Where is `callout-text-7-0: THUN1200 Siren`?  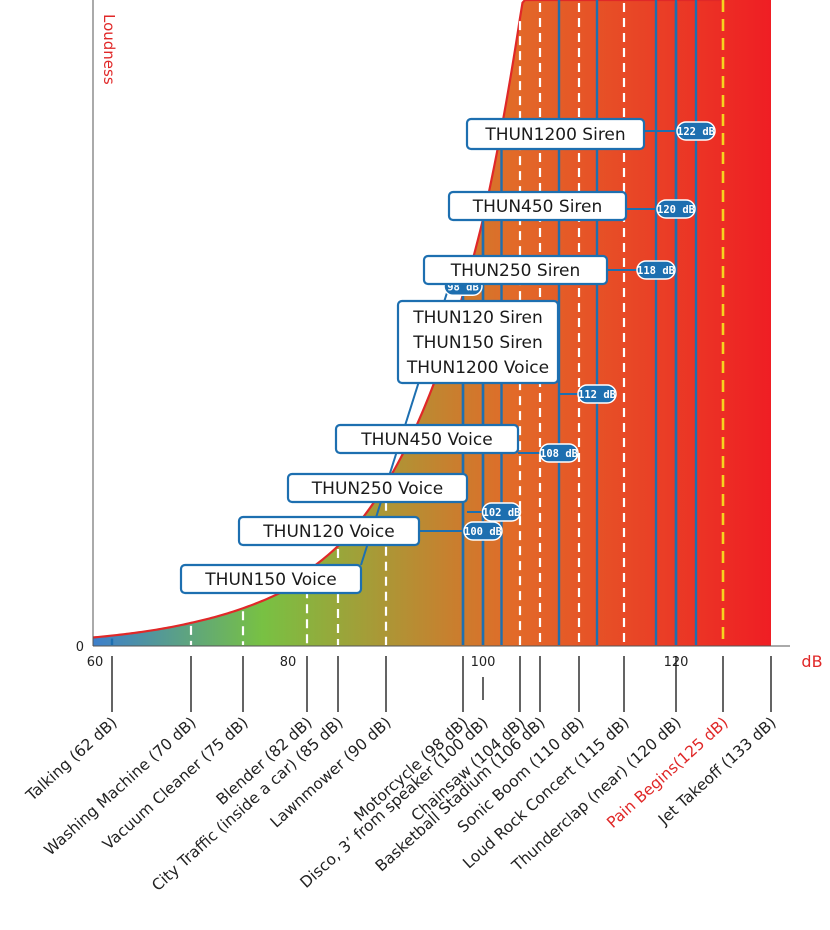
callout-text-7-0: THUN1200 Siren is located at coordinates (554, 135).